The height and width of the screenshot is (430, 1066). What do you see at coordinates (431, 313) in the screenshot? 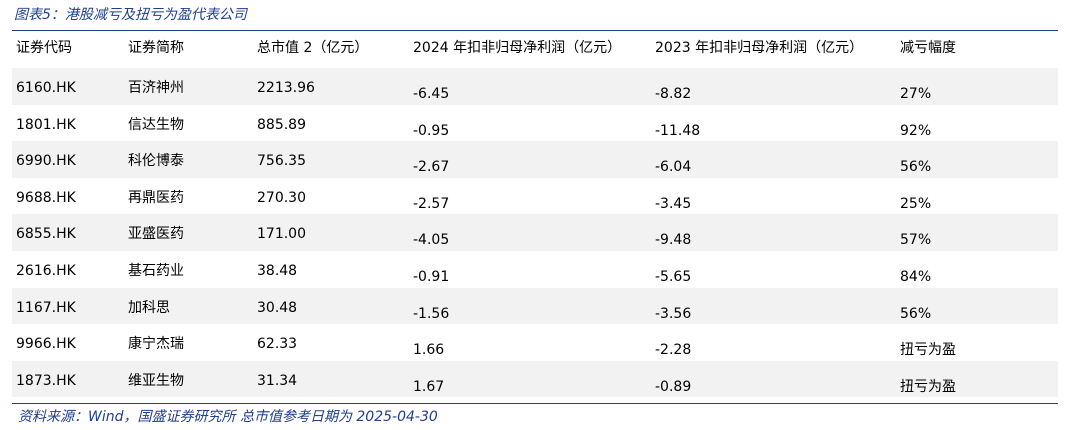
I see `cell: -1.56` at bounding box center [431, 313].